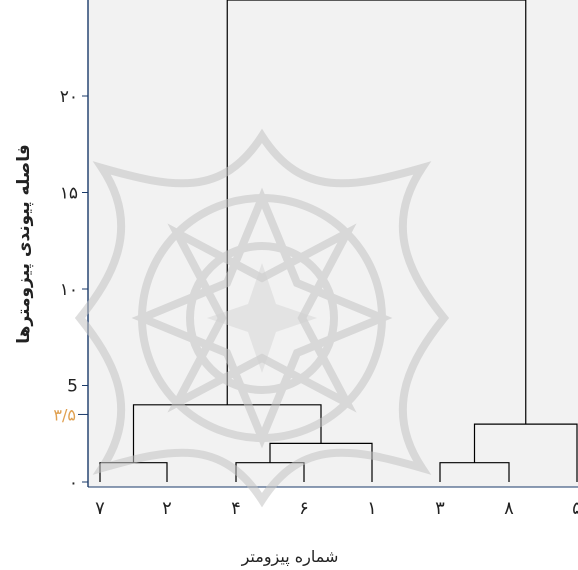 The height and width of the screenshot is (570, 578). Describe the element at coordinates (64, 414) in the screenshot. I see `threshold-tick-label: ۳/۵` at that location.